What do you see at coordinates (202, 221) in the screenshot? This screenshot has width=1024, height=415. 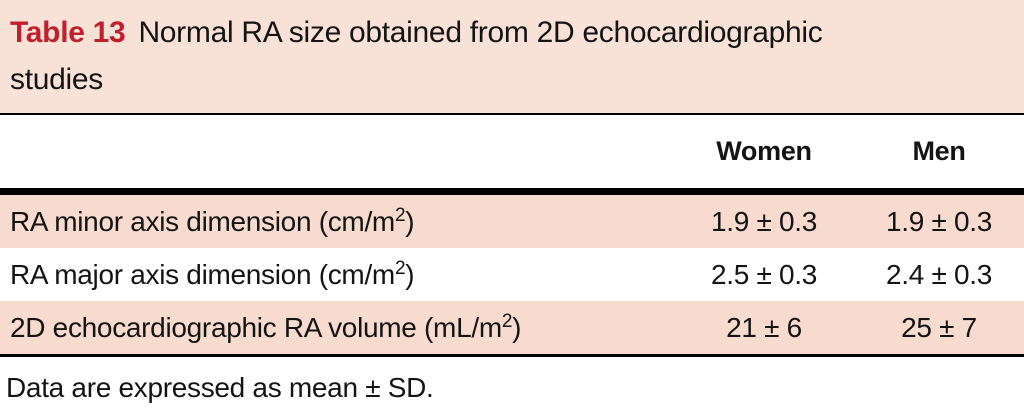 I see `row-label-text: RA minor axis dimension (cm/m` at bounding box center [202, 221].